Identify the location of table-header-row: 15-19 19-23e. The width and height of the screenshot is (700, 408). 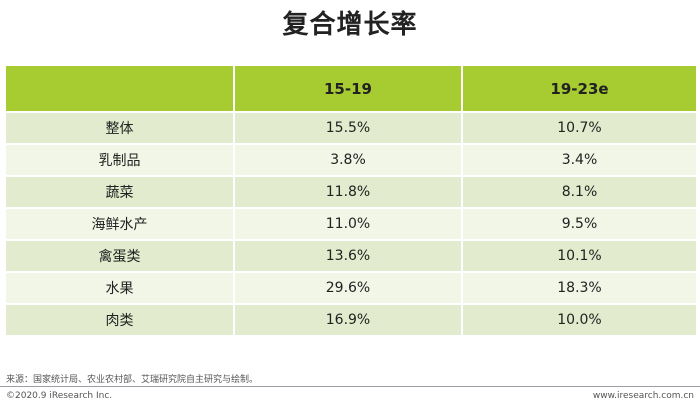
(351, 89).